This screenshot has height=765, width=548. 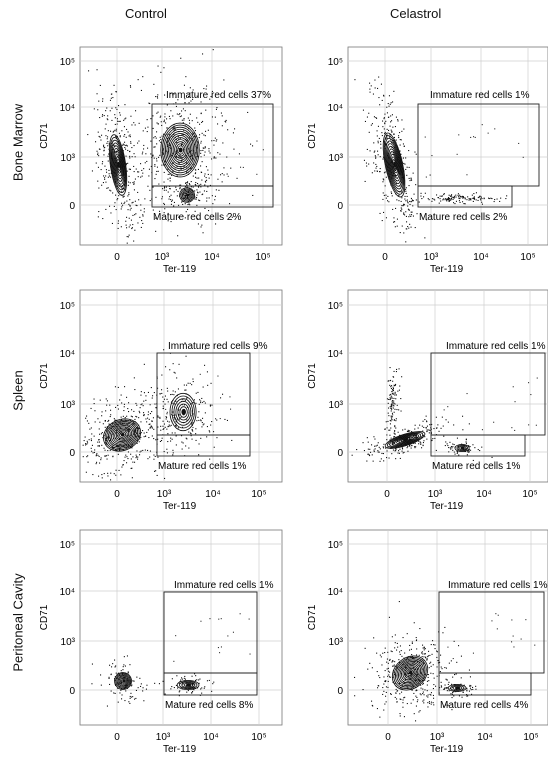 What do you see at coordinates (335, 62) in the screenshot?
I see `y-tick-label: 10⁵` at bounding box center [335, 62].